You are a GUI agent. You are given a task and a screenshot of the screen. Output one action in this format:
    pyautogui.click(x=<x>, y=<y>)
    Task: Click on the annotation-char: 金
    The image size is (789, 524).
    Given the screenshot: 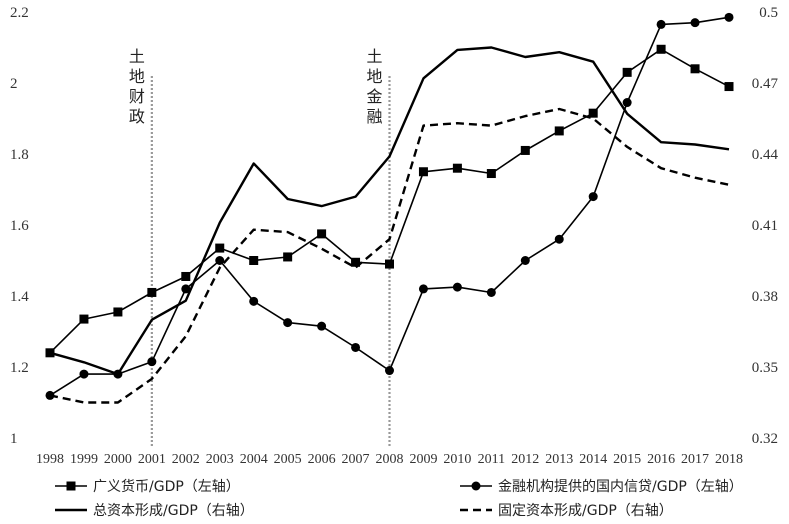 What is the action you would take?
    pyautogui.click(x=374, y=96)
    